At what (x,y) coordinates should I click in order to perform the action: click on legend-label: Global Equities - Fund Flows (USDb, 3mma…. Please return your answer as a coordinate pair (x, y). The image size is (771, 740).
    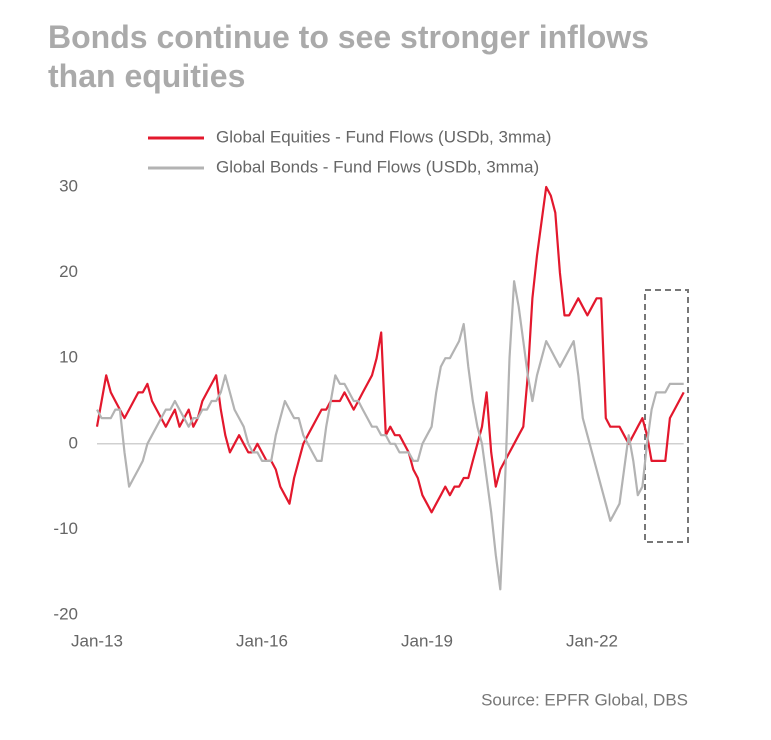
    Looking at the image, I should click on (383, 136).